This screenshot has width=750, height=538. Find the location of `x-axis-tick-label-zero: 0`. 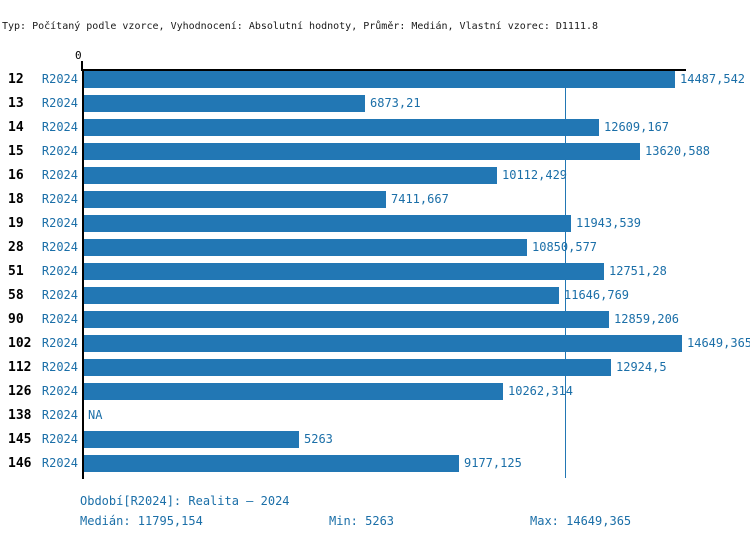

x-axis-tick-label-zero: 0 is located at coordinates (78, 55).